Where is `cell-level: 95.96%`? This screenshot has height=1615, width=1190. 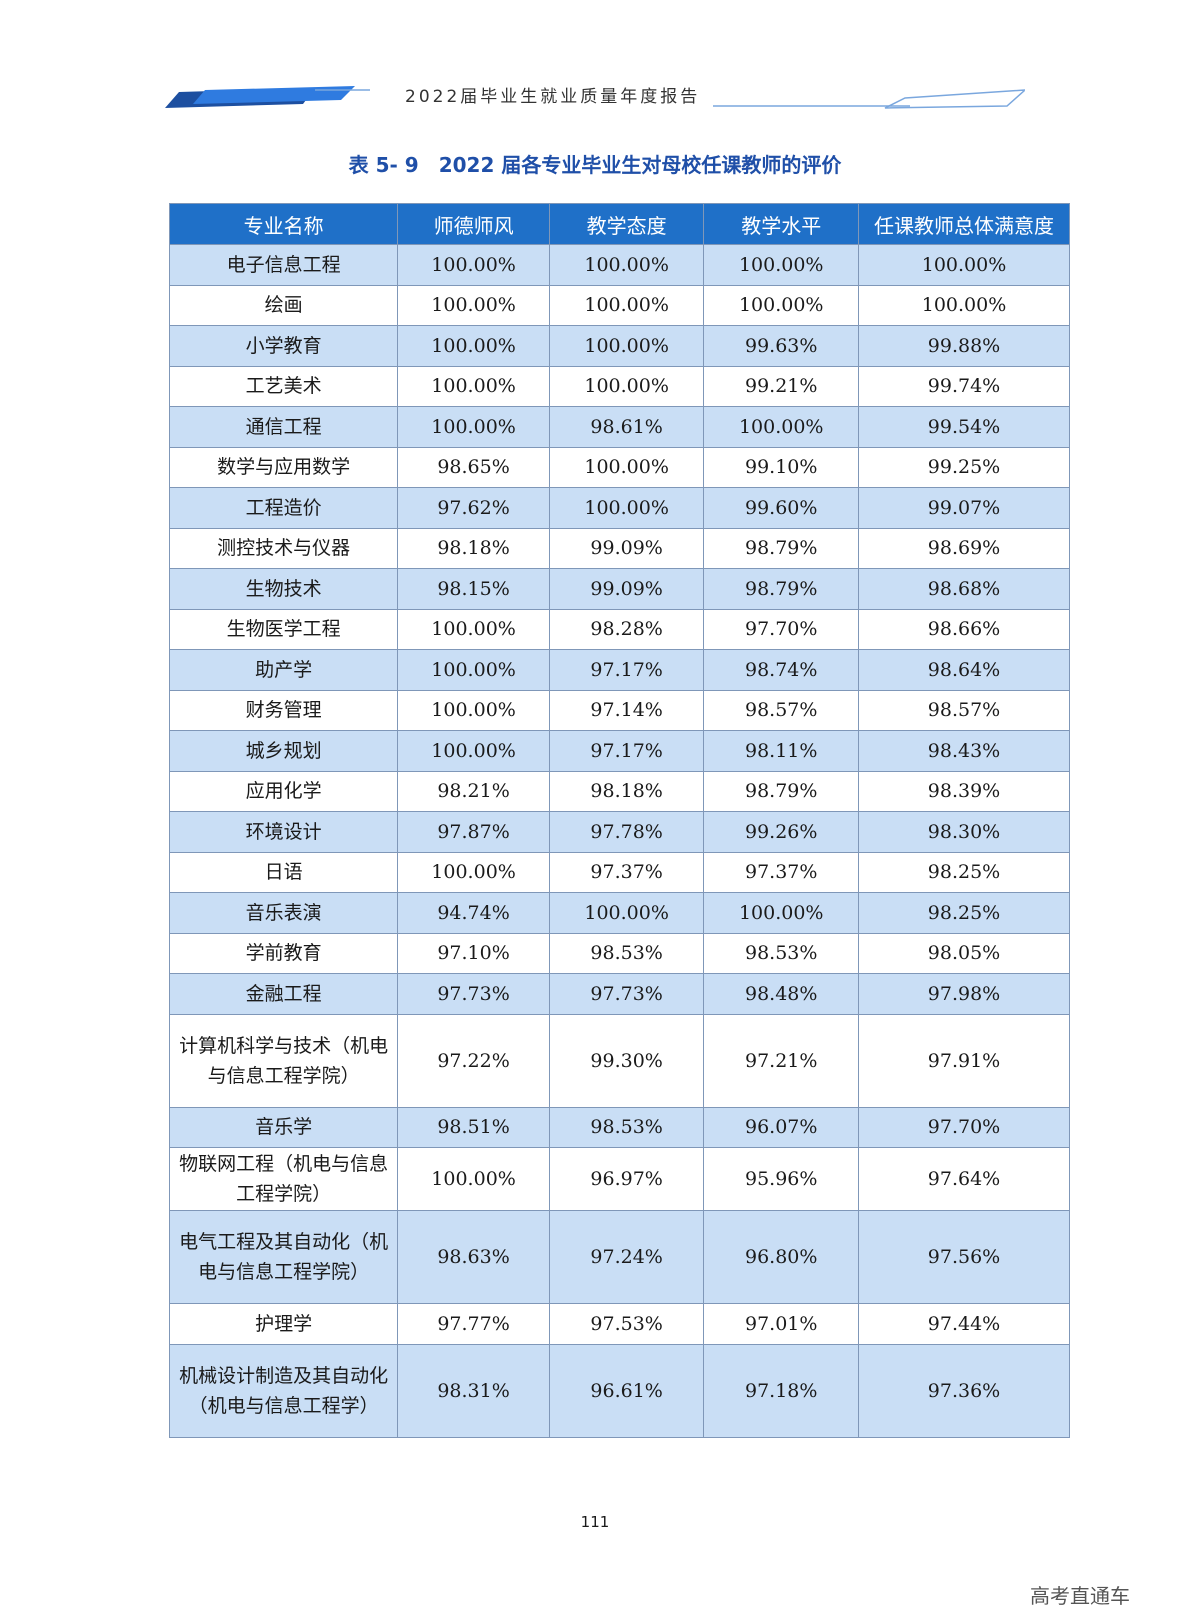 cell-level: 95.96% is located at coordinates (781, 1179).